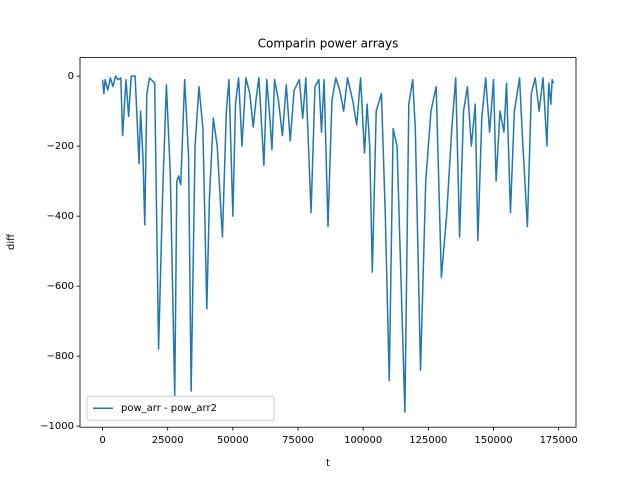 The image size is (640, 480). I want to click on x-tick-label: 150000, so click(493, 440).